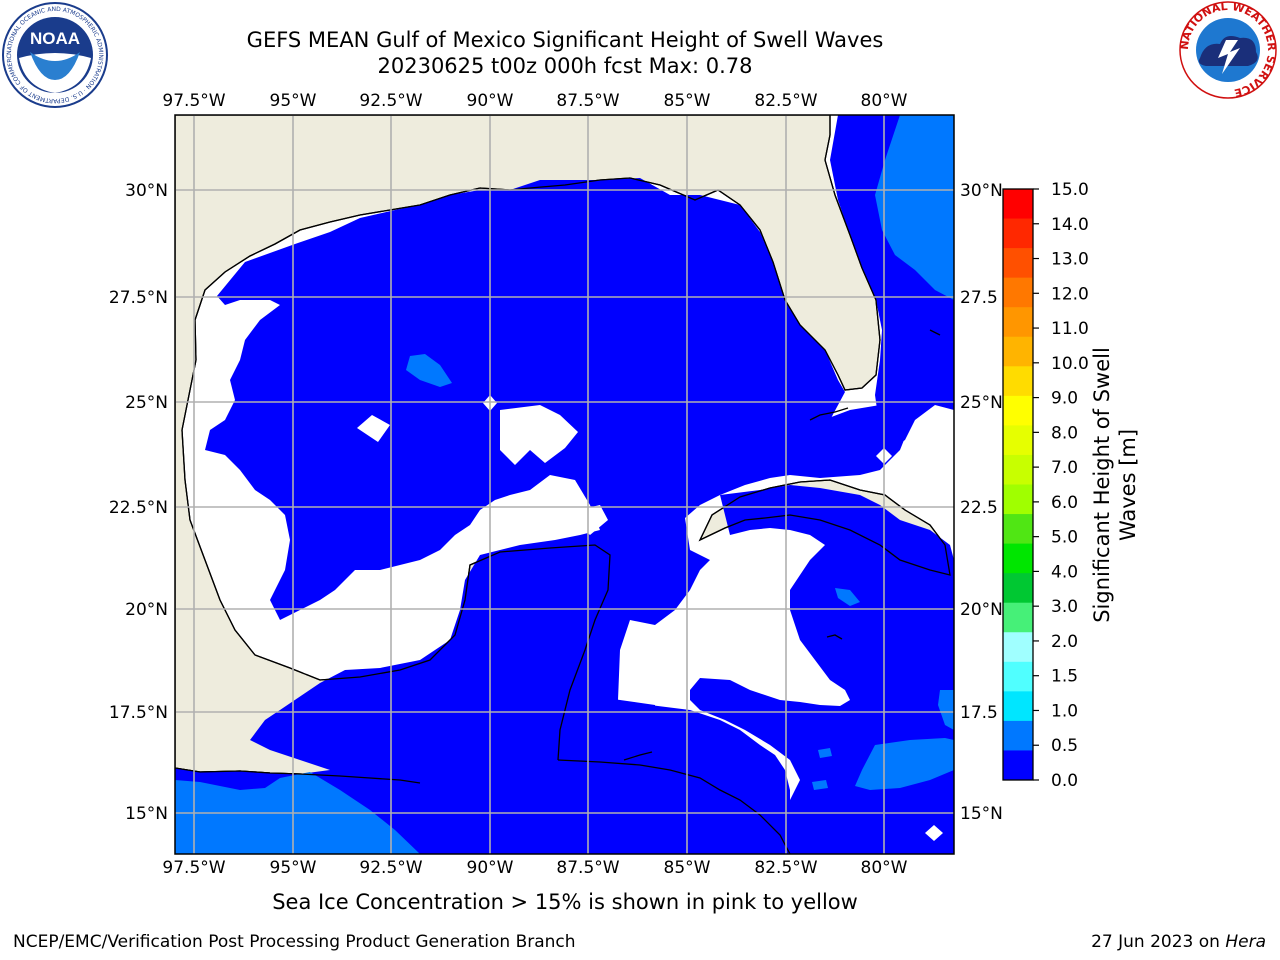 Image resolution: width=1280 pixels, height=960 pixels. Describe the element at coordinates (138, 713) in the screenshot. I see `lat-label-left: 17.5°N` at that location.